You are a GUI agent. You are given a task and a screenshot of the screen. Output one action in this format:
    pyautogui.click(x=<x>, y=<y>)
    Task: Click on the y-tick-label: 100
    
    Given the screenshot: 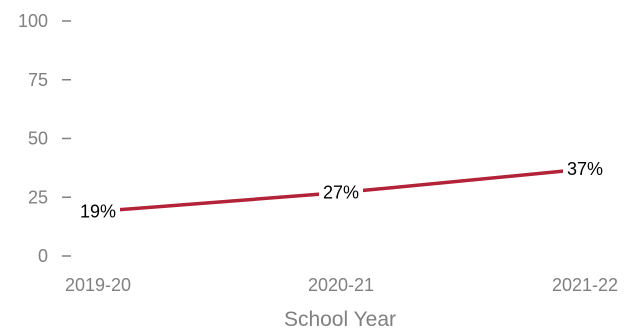 What is the action you would take?
    pyautogui.click(x=33, y=21)
    